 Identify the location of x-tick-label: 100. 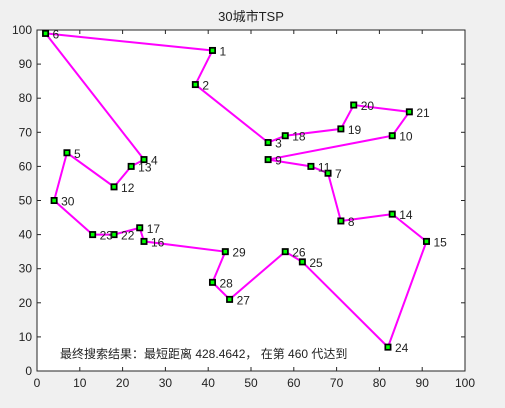
(465, 383).